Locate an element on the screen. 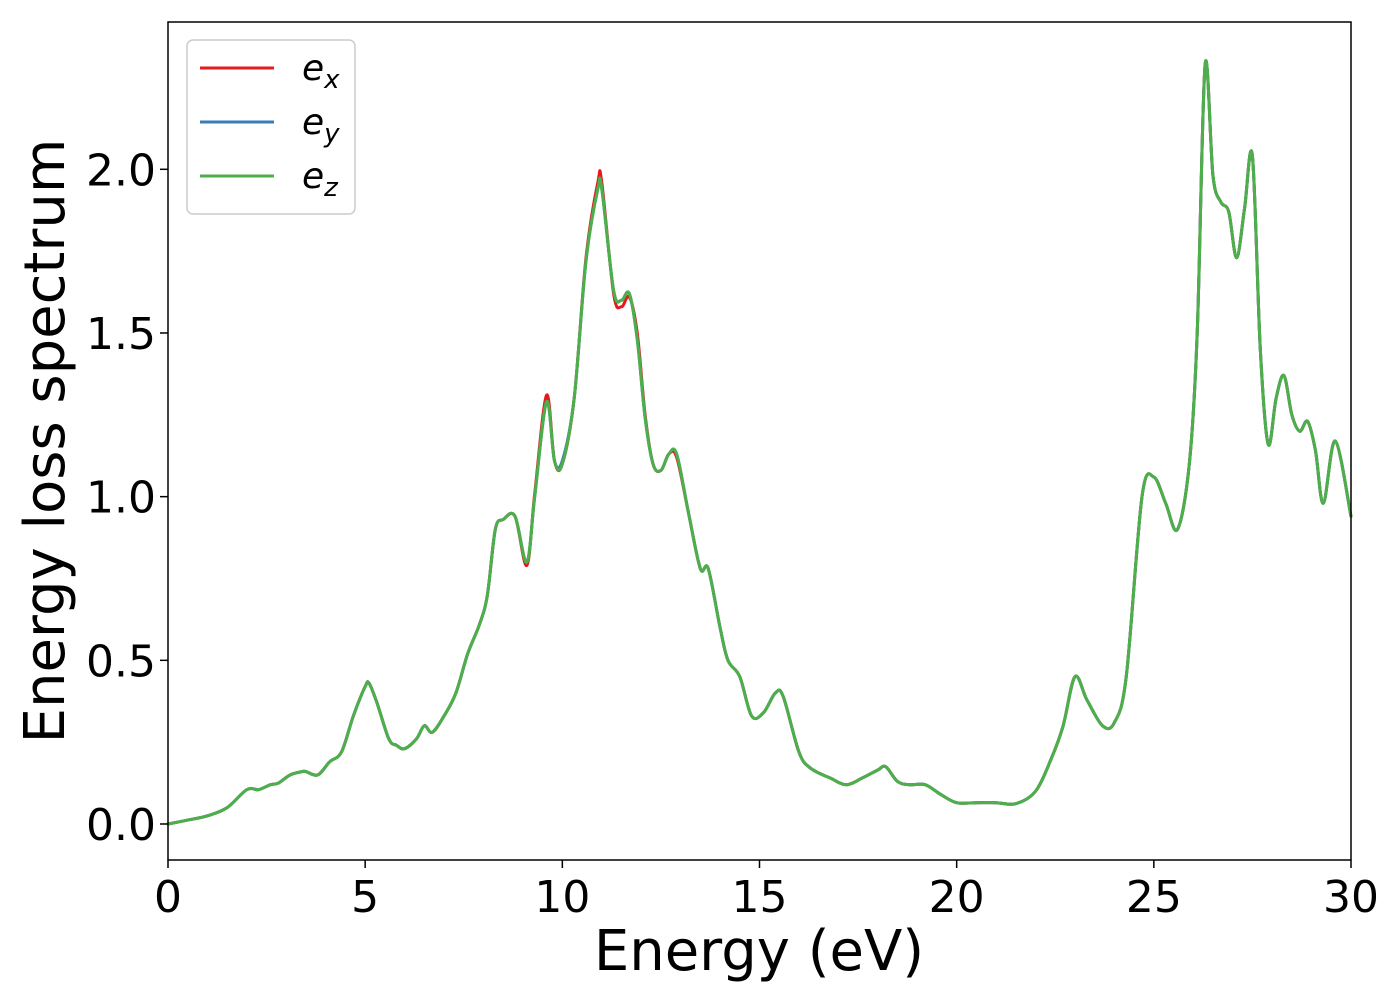 This screenshot has width=1400, height=1000. x-tick-label: 5 is located at coordinates (365, 897).